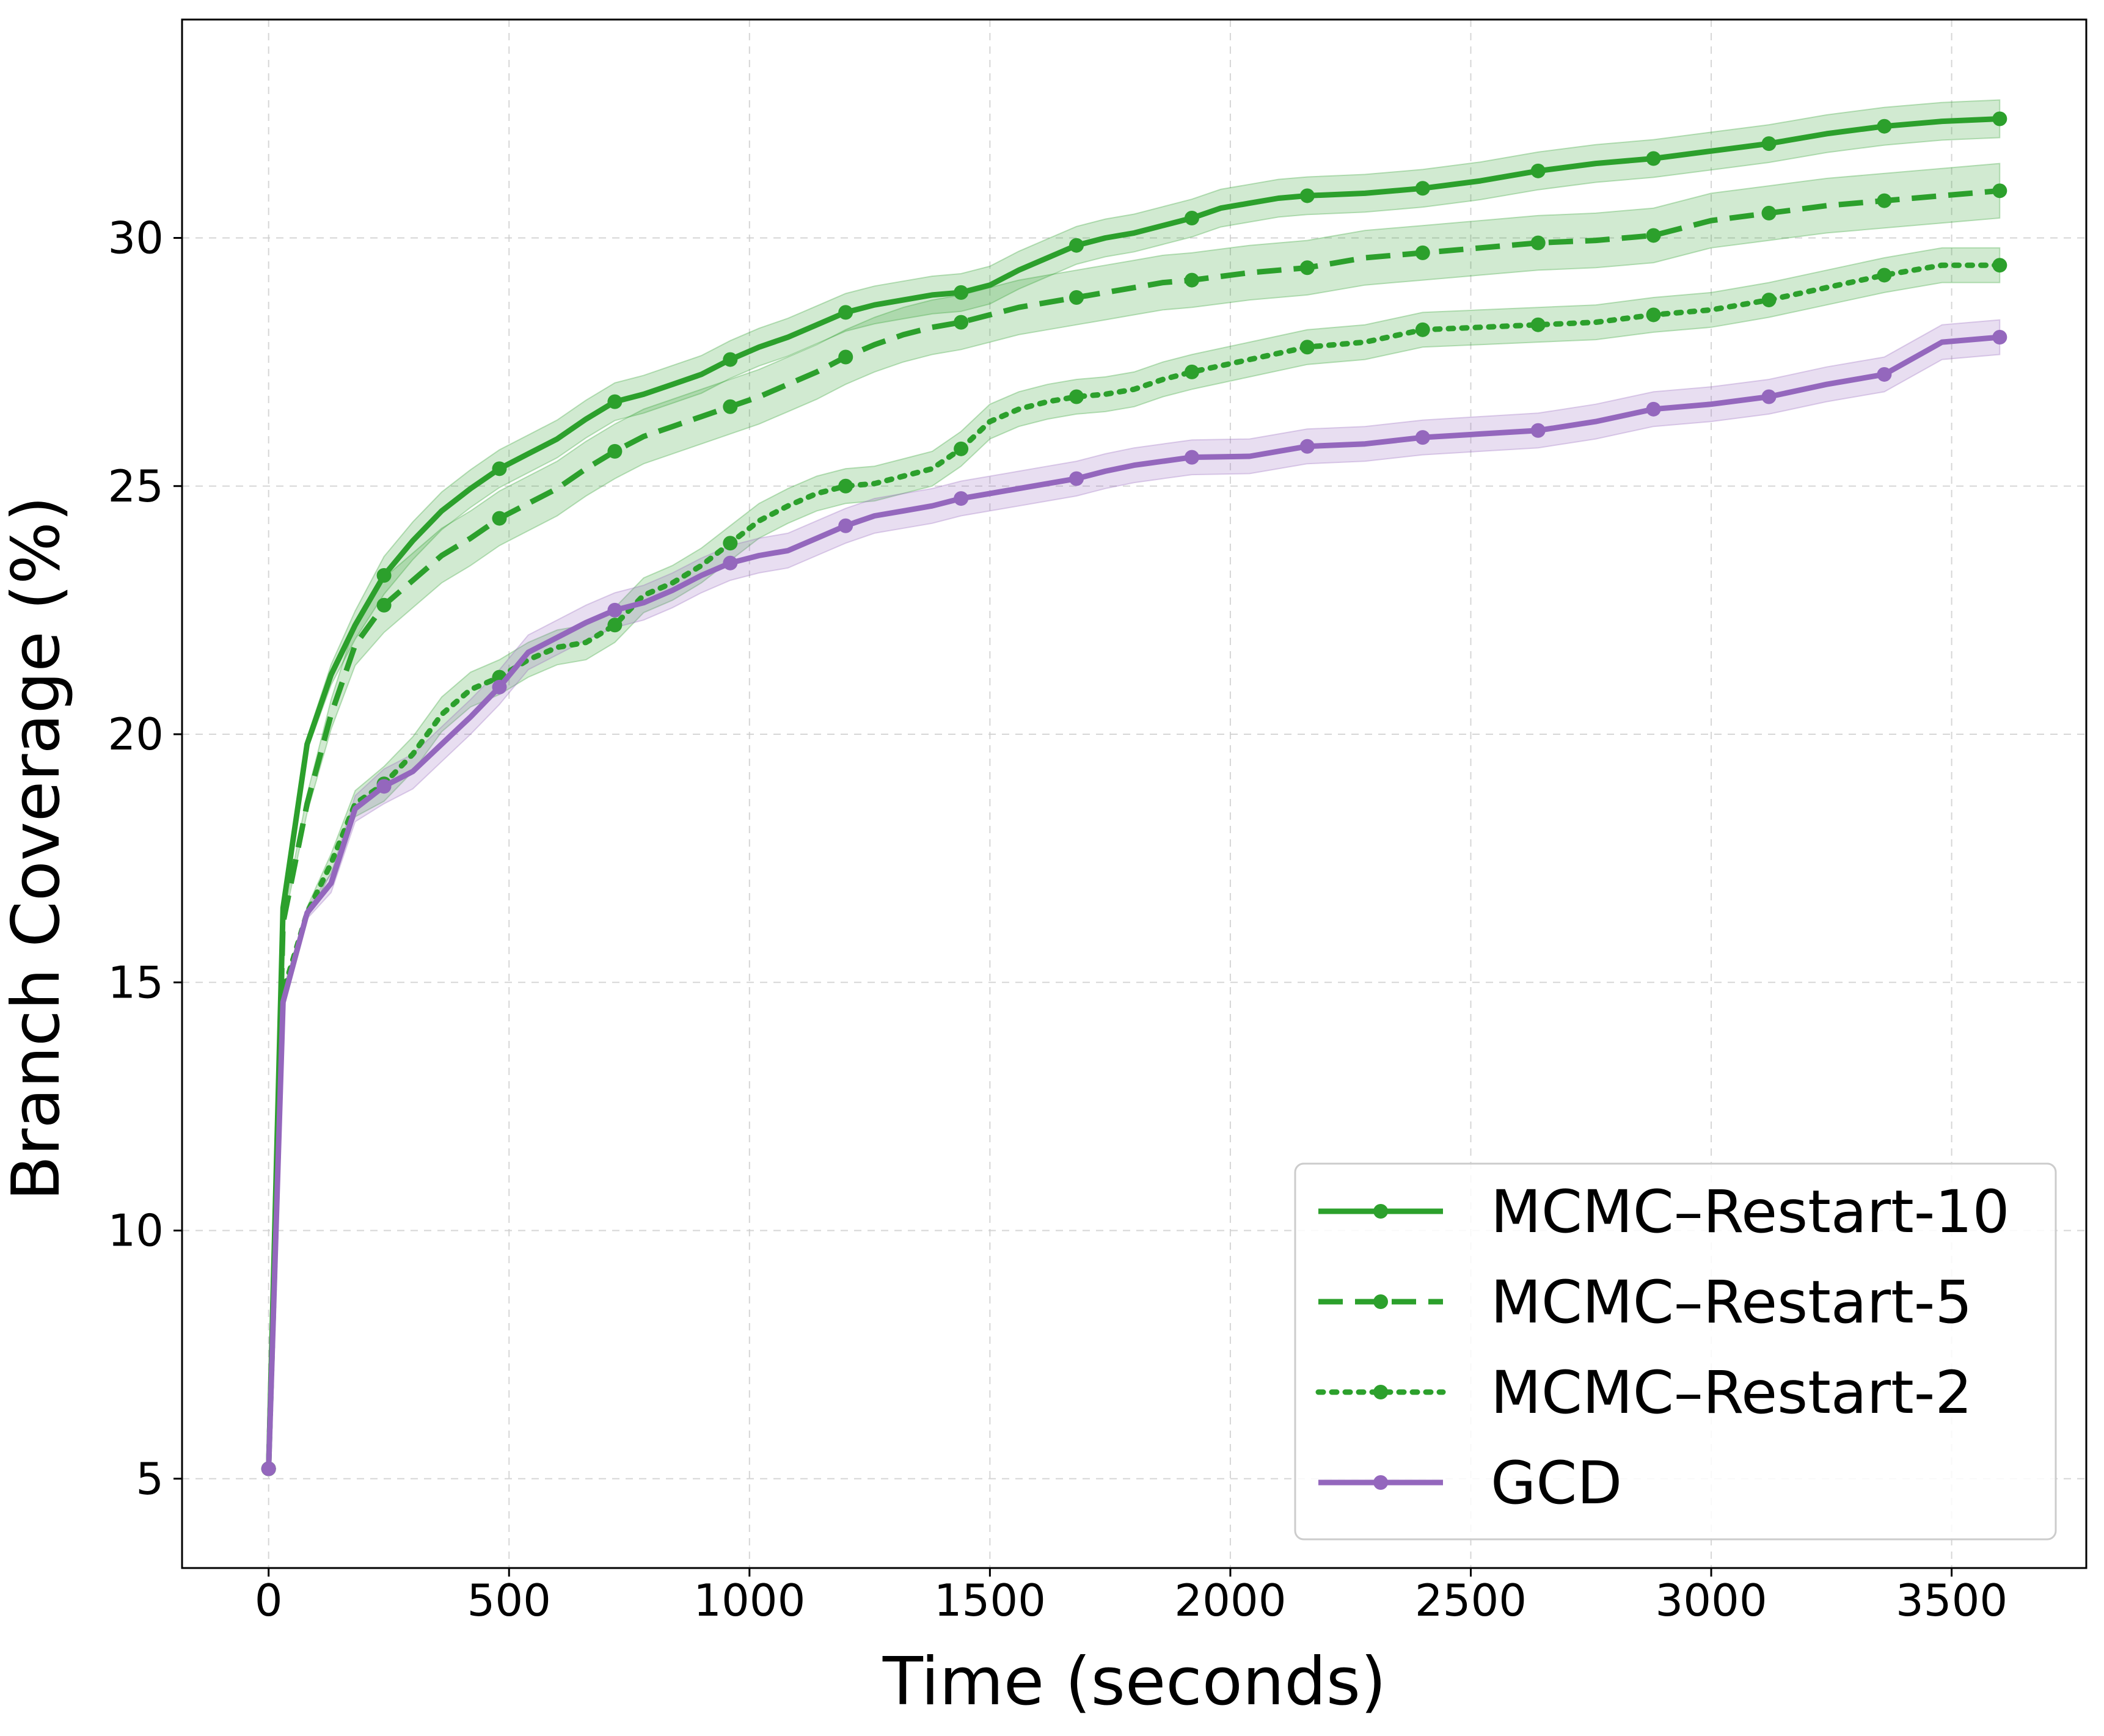 This screenshot has width=2104, height=1736. Describe the element at coordinates (1556, 1483) in the screenshot. I see `legend-label: GCD` at that location.